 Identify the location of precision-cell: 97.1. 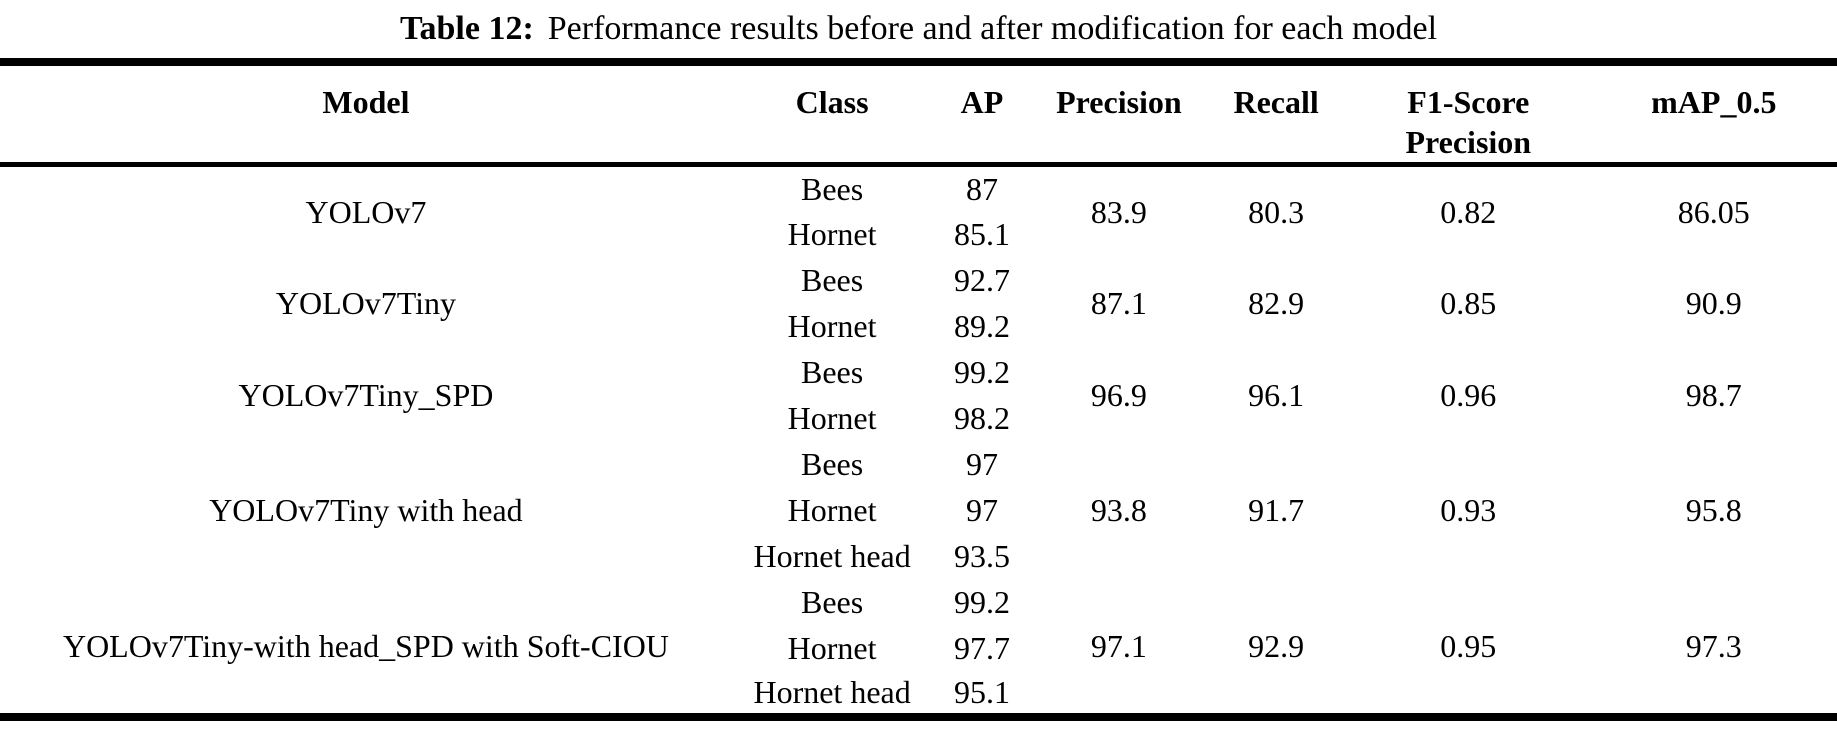
(1118, 645).